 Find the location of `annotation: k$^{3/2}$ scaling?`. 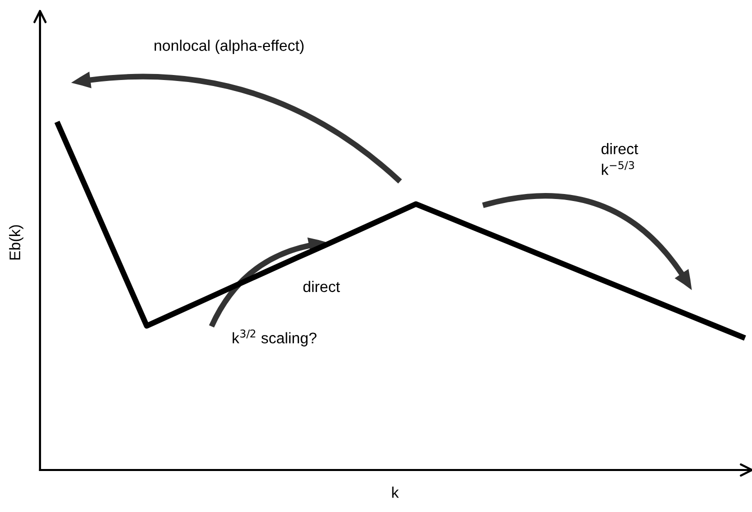

annotation: k$^{3/2}$ scaling? is located at coordinates (274, 337).